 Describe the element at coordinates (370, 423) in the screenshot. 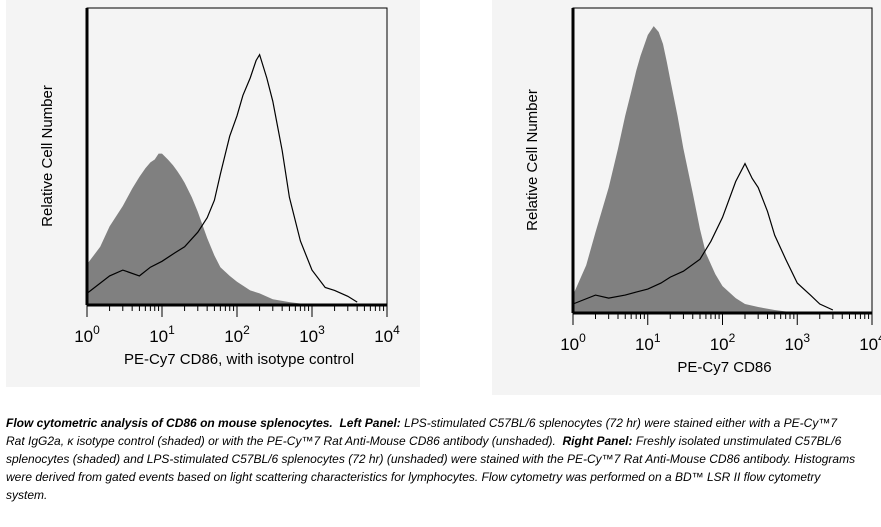

I see `caption-left-label: Left Panel:` at that location.